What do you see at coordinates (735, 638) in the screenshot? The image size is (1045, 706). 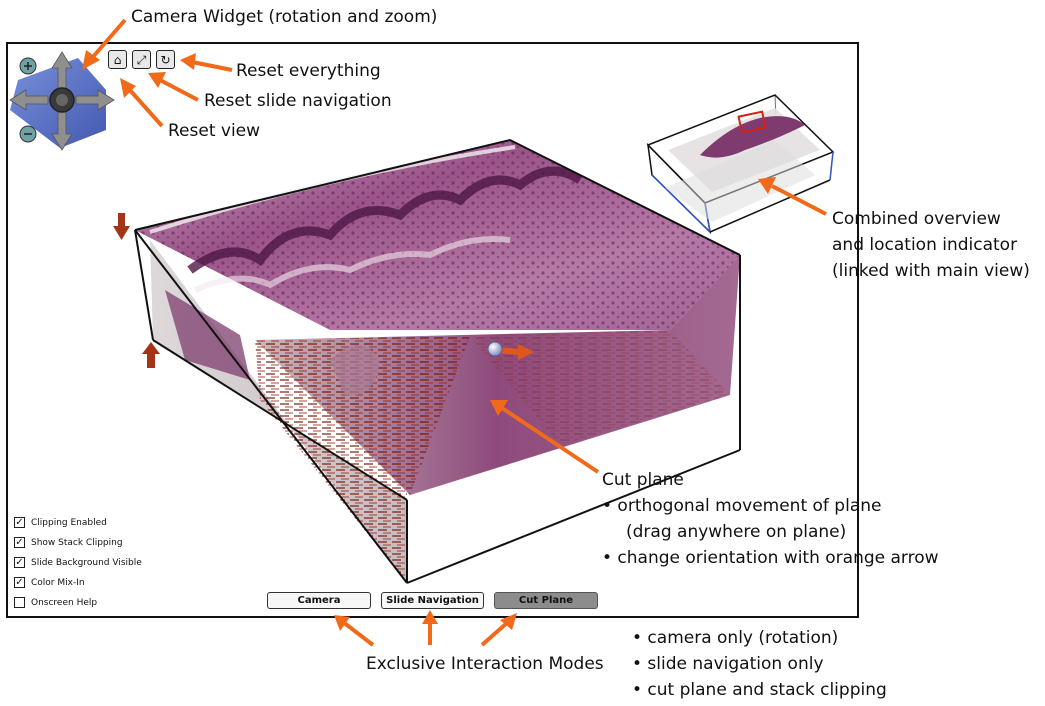 I see `label-mode-bullet-1: • camera only (rotation)` at bounding box center [735, 638].